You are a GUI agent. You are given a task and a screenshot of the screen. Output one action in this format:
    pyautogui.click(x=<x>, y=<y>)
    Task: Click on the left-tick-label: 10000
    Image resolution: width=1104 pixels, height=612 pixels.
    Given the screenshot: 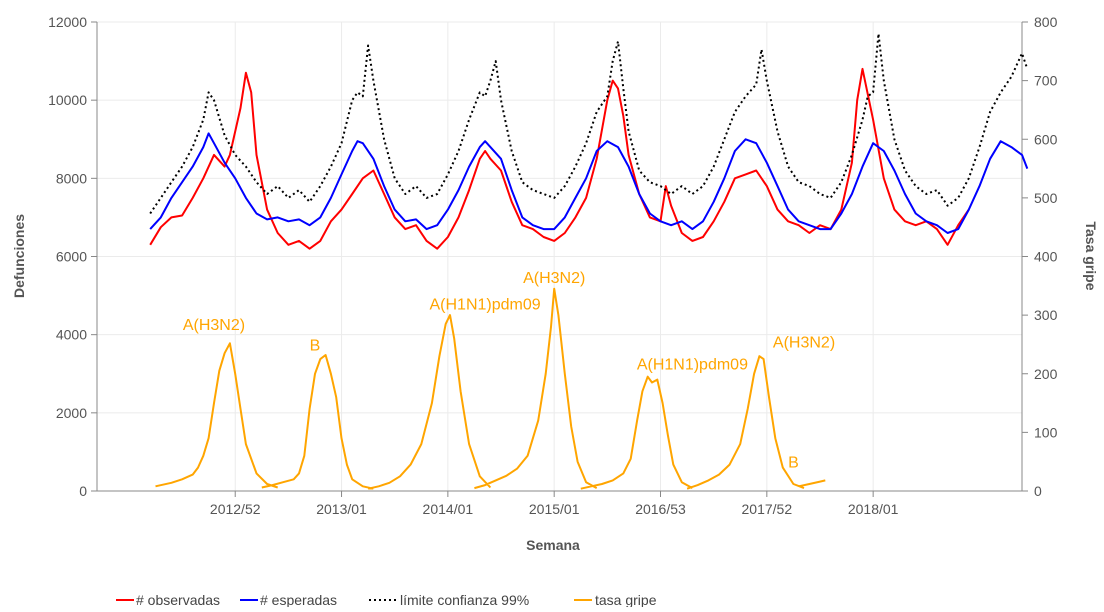 What is the action you would take?
    pyautogui.click(x=67, y=100)
    